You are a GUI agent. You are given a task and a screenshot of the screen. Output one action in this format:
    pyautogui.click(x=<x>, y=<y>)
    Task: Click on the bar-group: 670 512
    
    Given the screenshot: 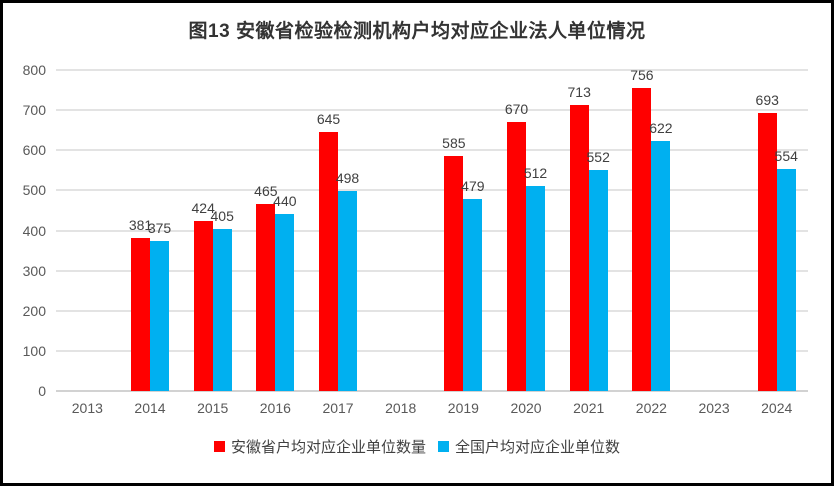 What is the action you would take?
    pyautogui.click(x=526, y=230)
    